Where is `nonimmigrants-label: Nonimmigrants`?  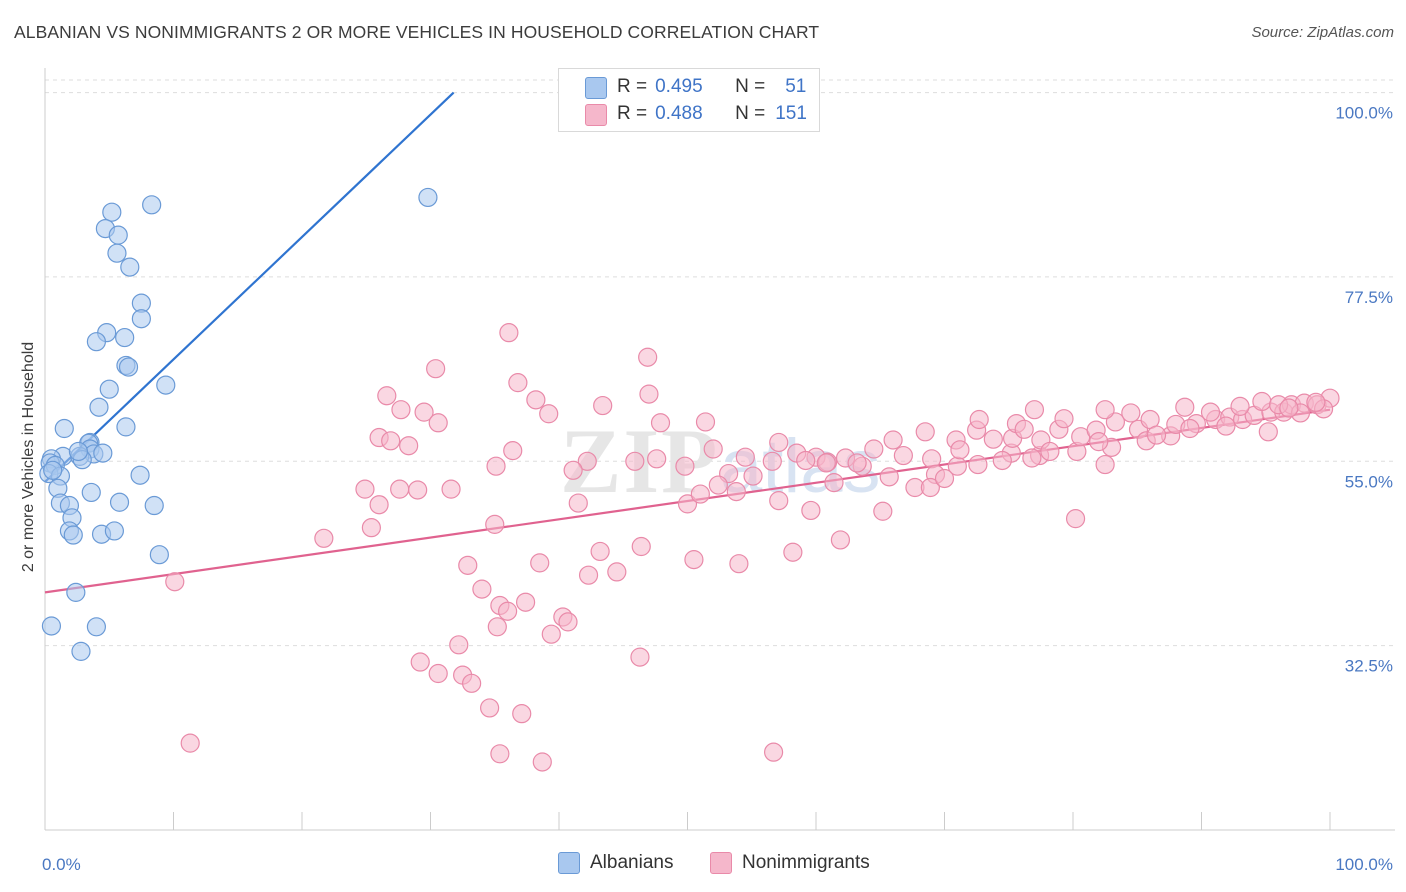 nonimmigrants-label: Nonimmigrants is located at coordinates (806, 862).